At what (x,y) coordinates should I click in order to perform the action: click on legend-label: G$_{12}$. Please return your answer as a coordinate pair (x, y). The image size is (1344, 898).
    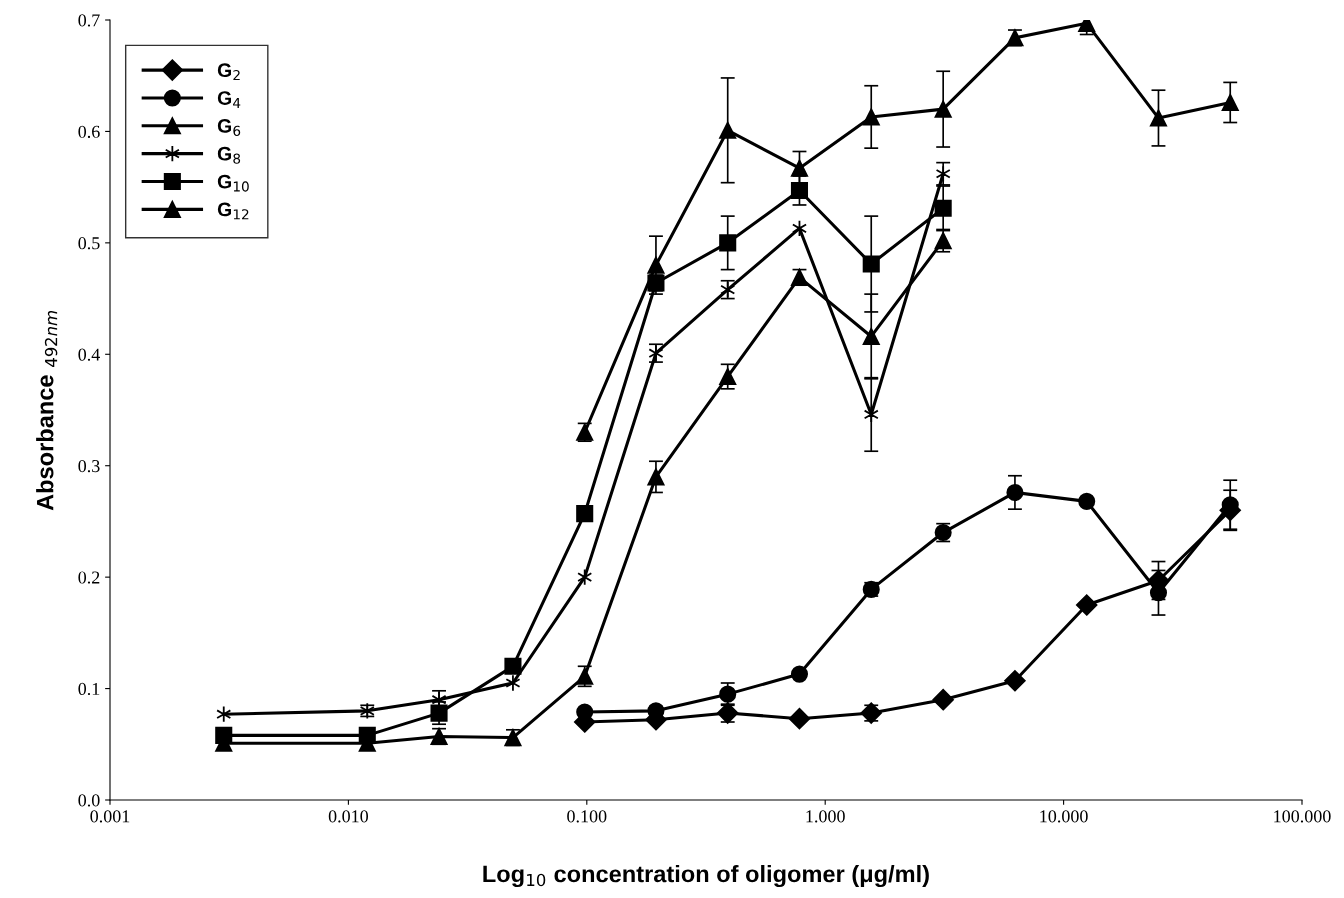
    Looking at the image, I should click on (233, 211).